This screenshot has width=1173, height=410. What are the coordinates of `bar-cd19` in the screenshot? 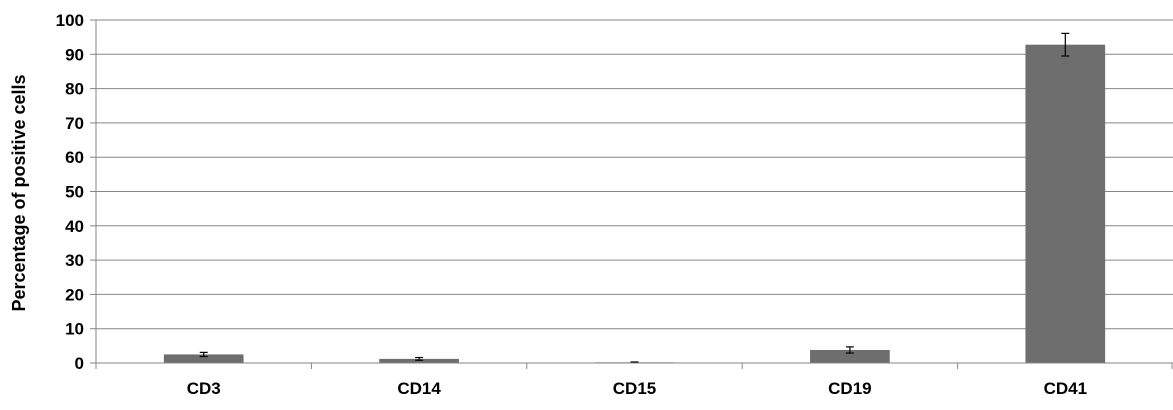 It's located at (850, 356).